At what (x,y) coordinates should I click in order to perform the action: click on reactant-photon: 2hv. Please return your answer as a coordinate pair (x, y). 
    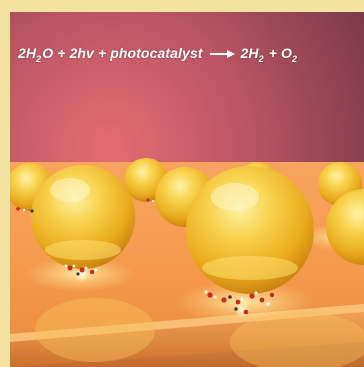
    Looking at the image, I should click on (81, 53).